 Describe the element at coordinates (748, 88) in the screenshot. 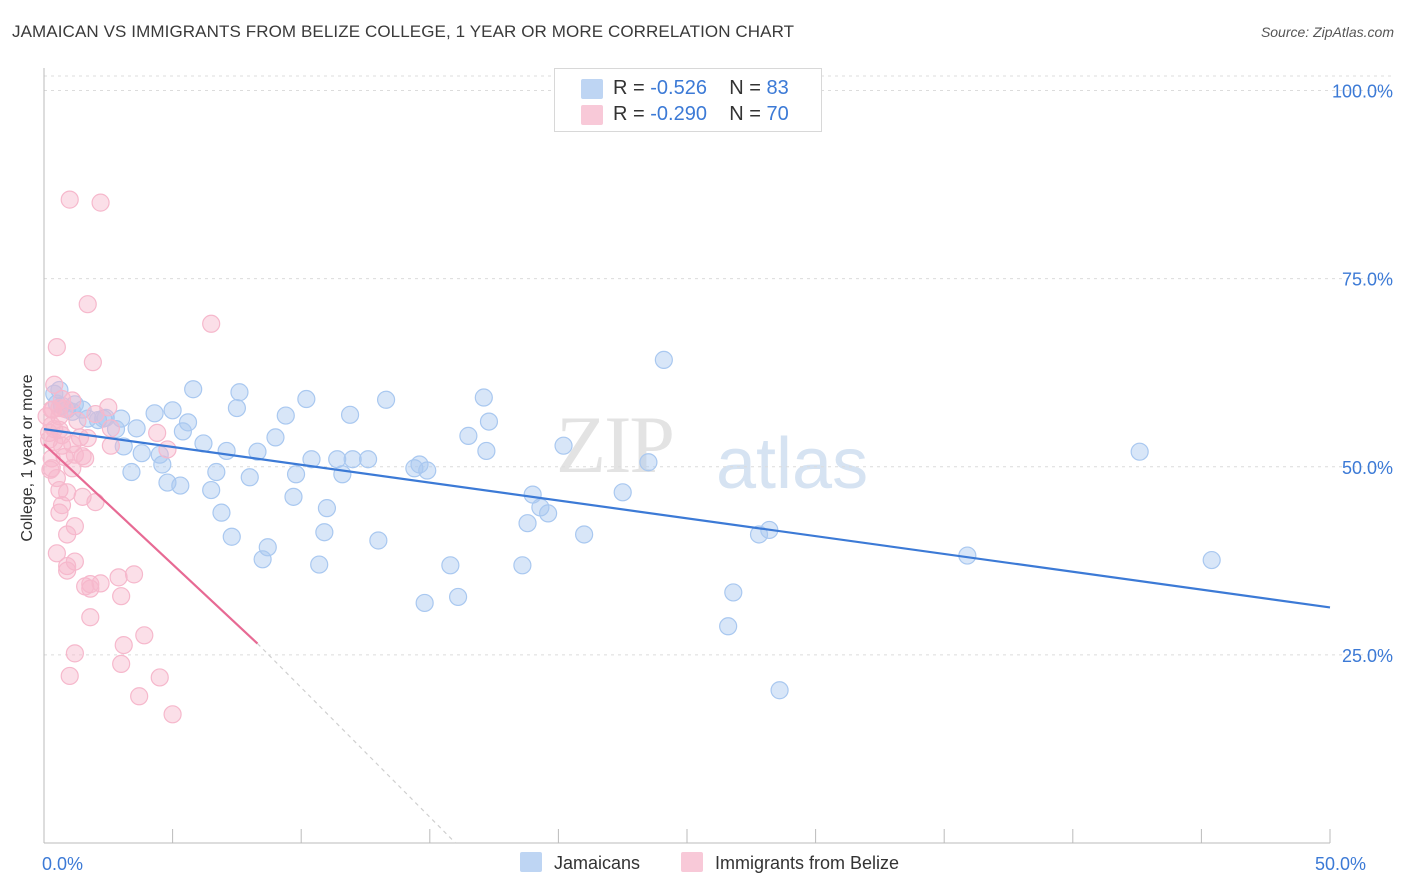

I see `n-label: N =` at that location.